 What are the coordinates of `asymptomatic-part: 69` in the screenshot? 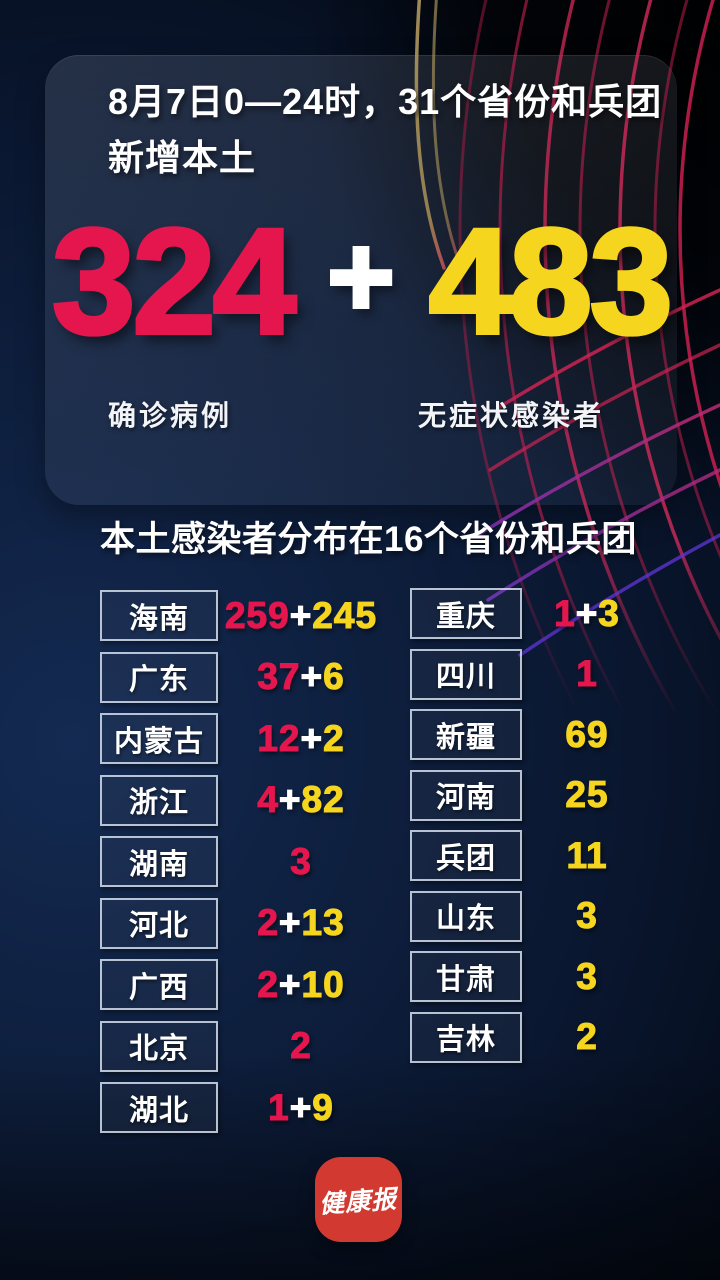 It's located at (587, 734).